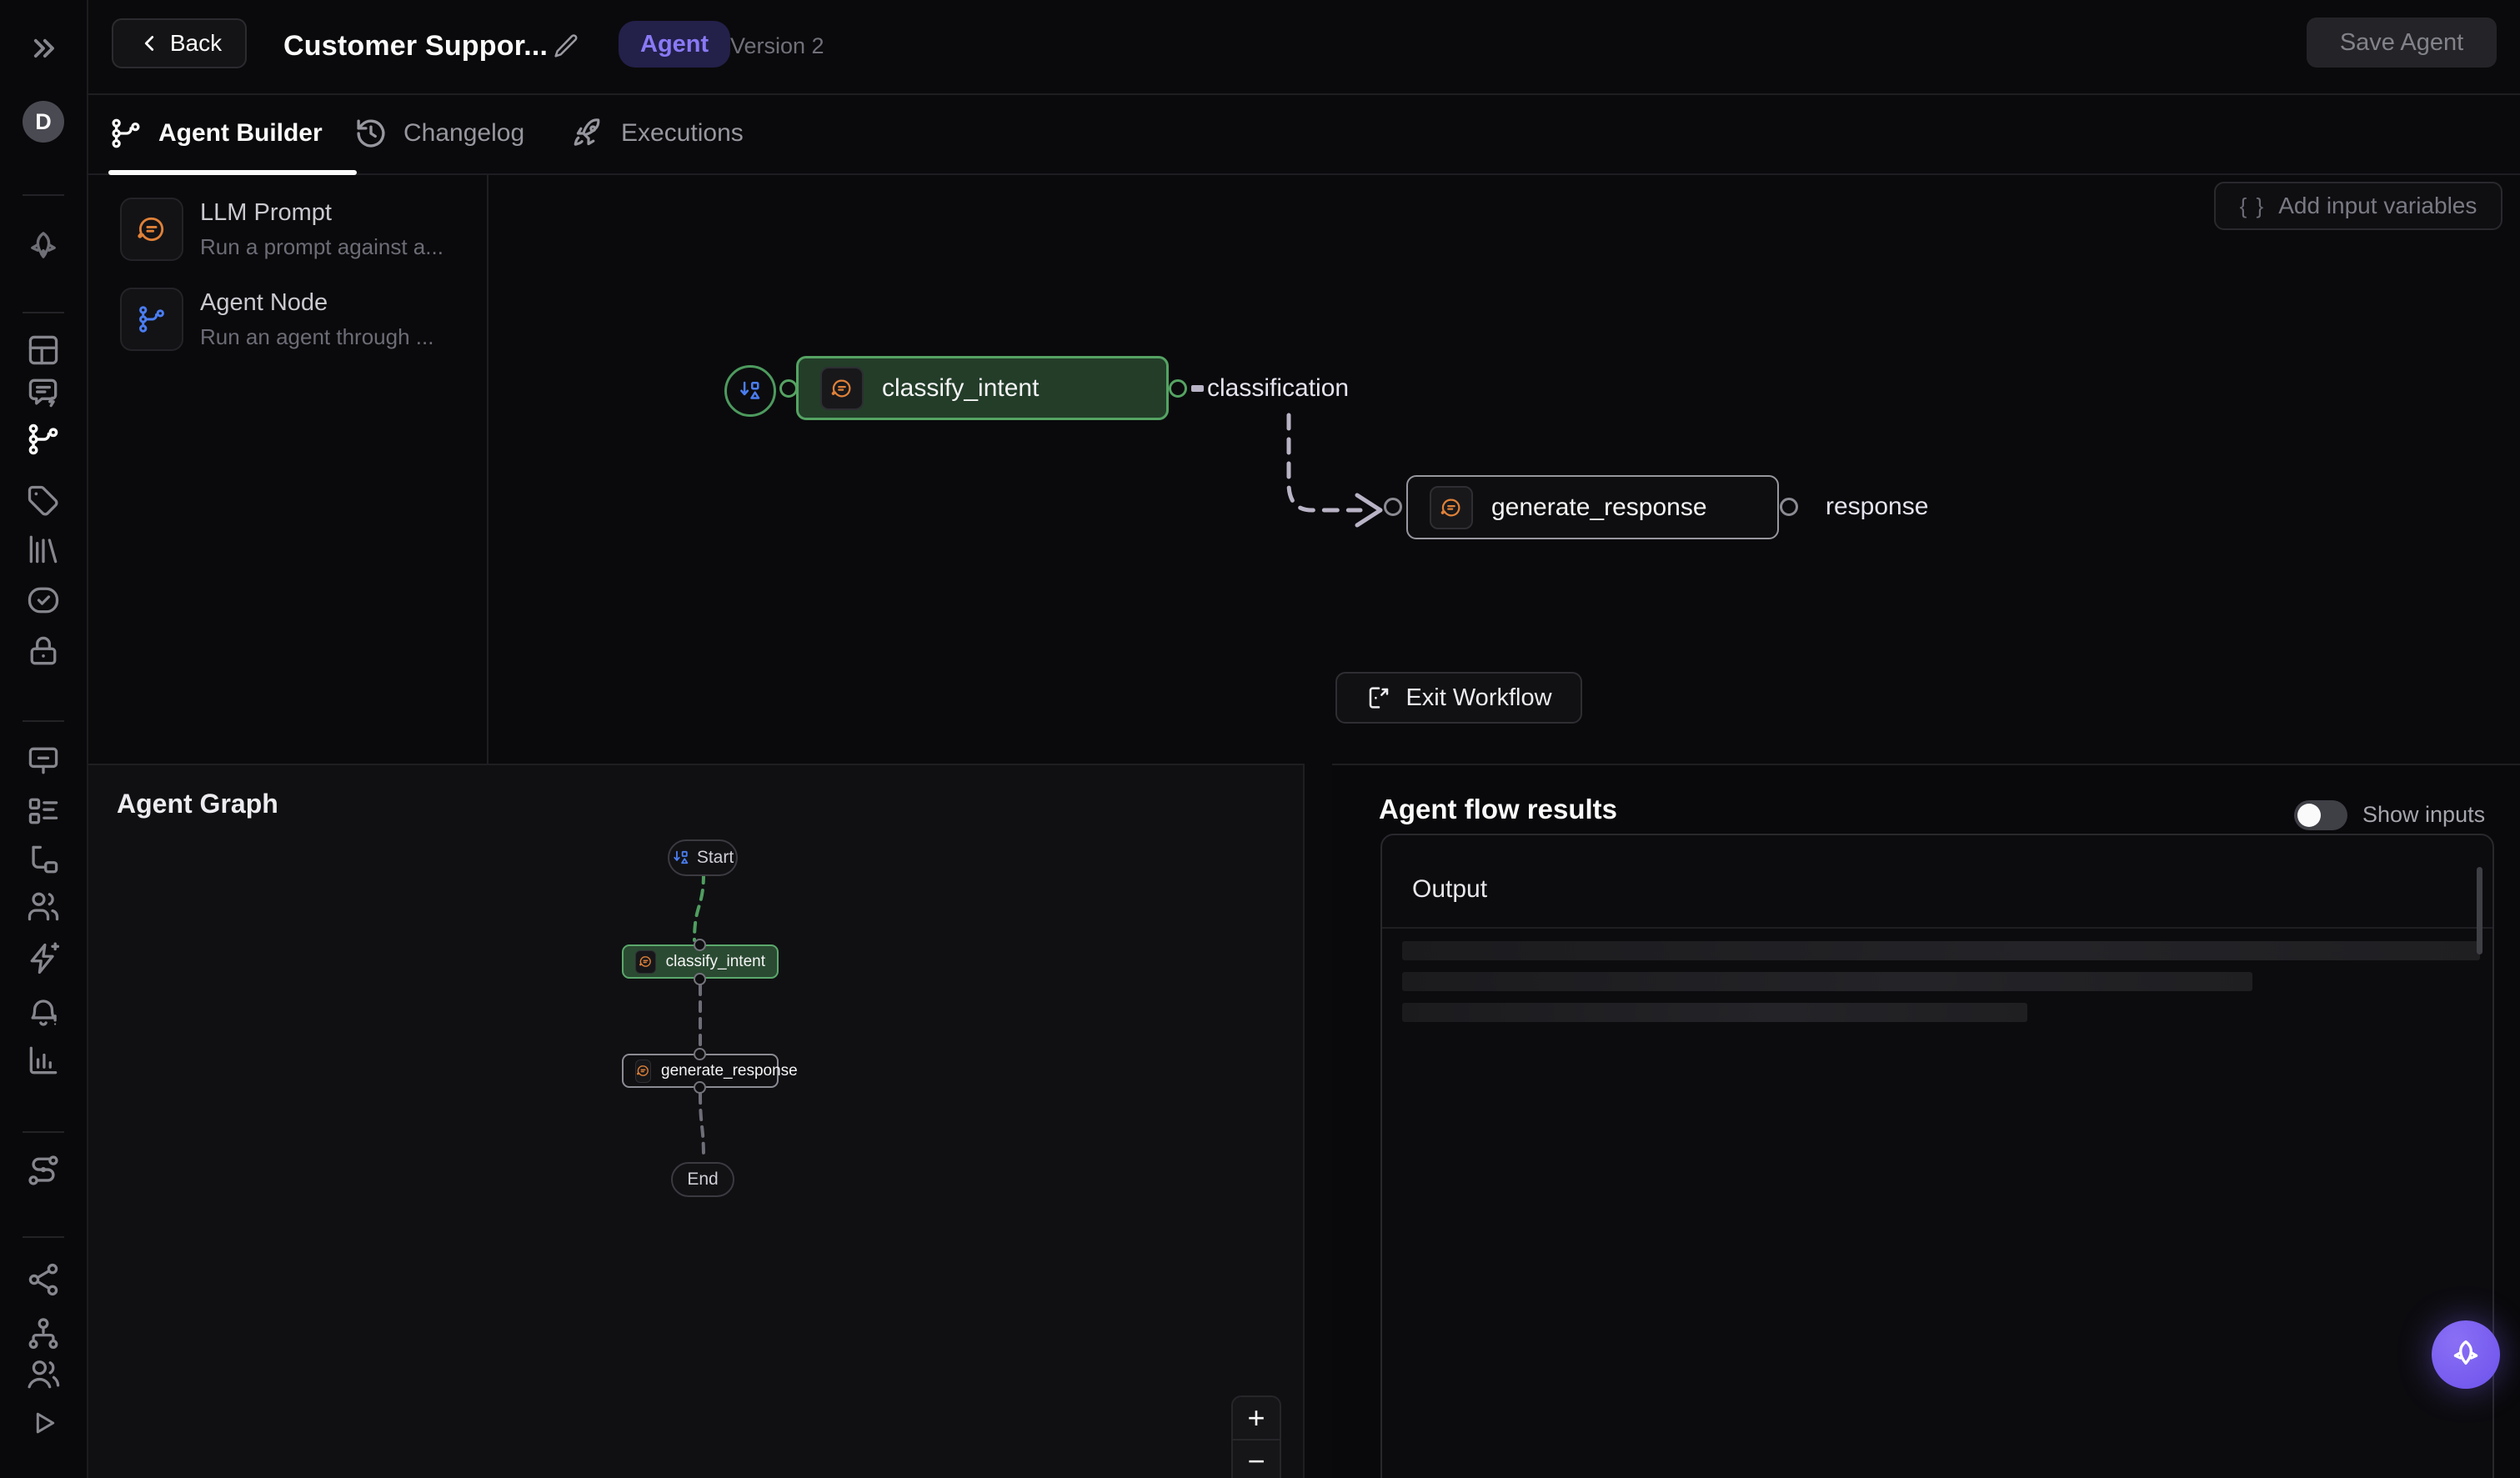 The height and width of the screenshot is (1478, 2520). What do you see at coordinates (464, 133) in the screenshot?
I see `tab-label: Changelog` at bounding box center [464, 133].